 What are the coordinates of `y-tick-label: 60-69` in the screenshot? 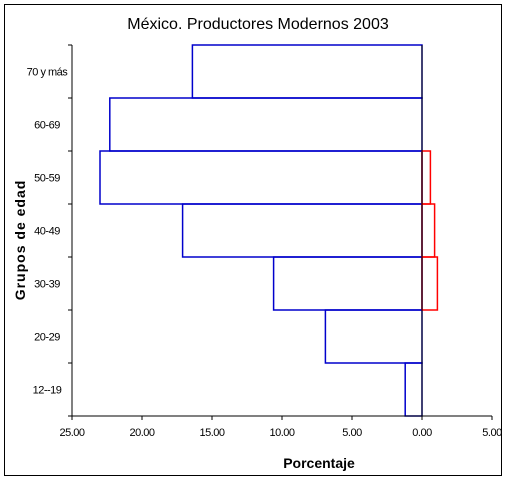 It's located at (47, 126).